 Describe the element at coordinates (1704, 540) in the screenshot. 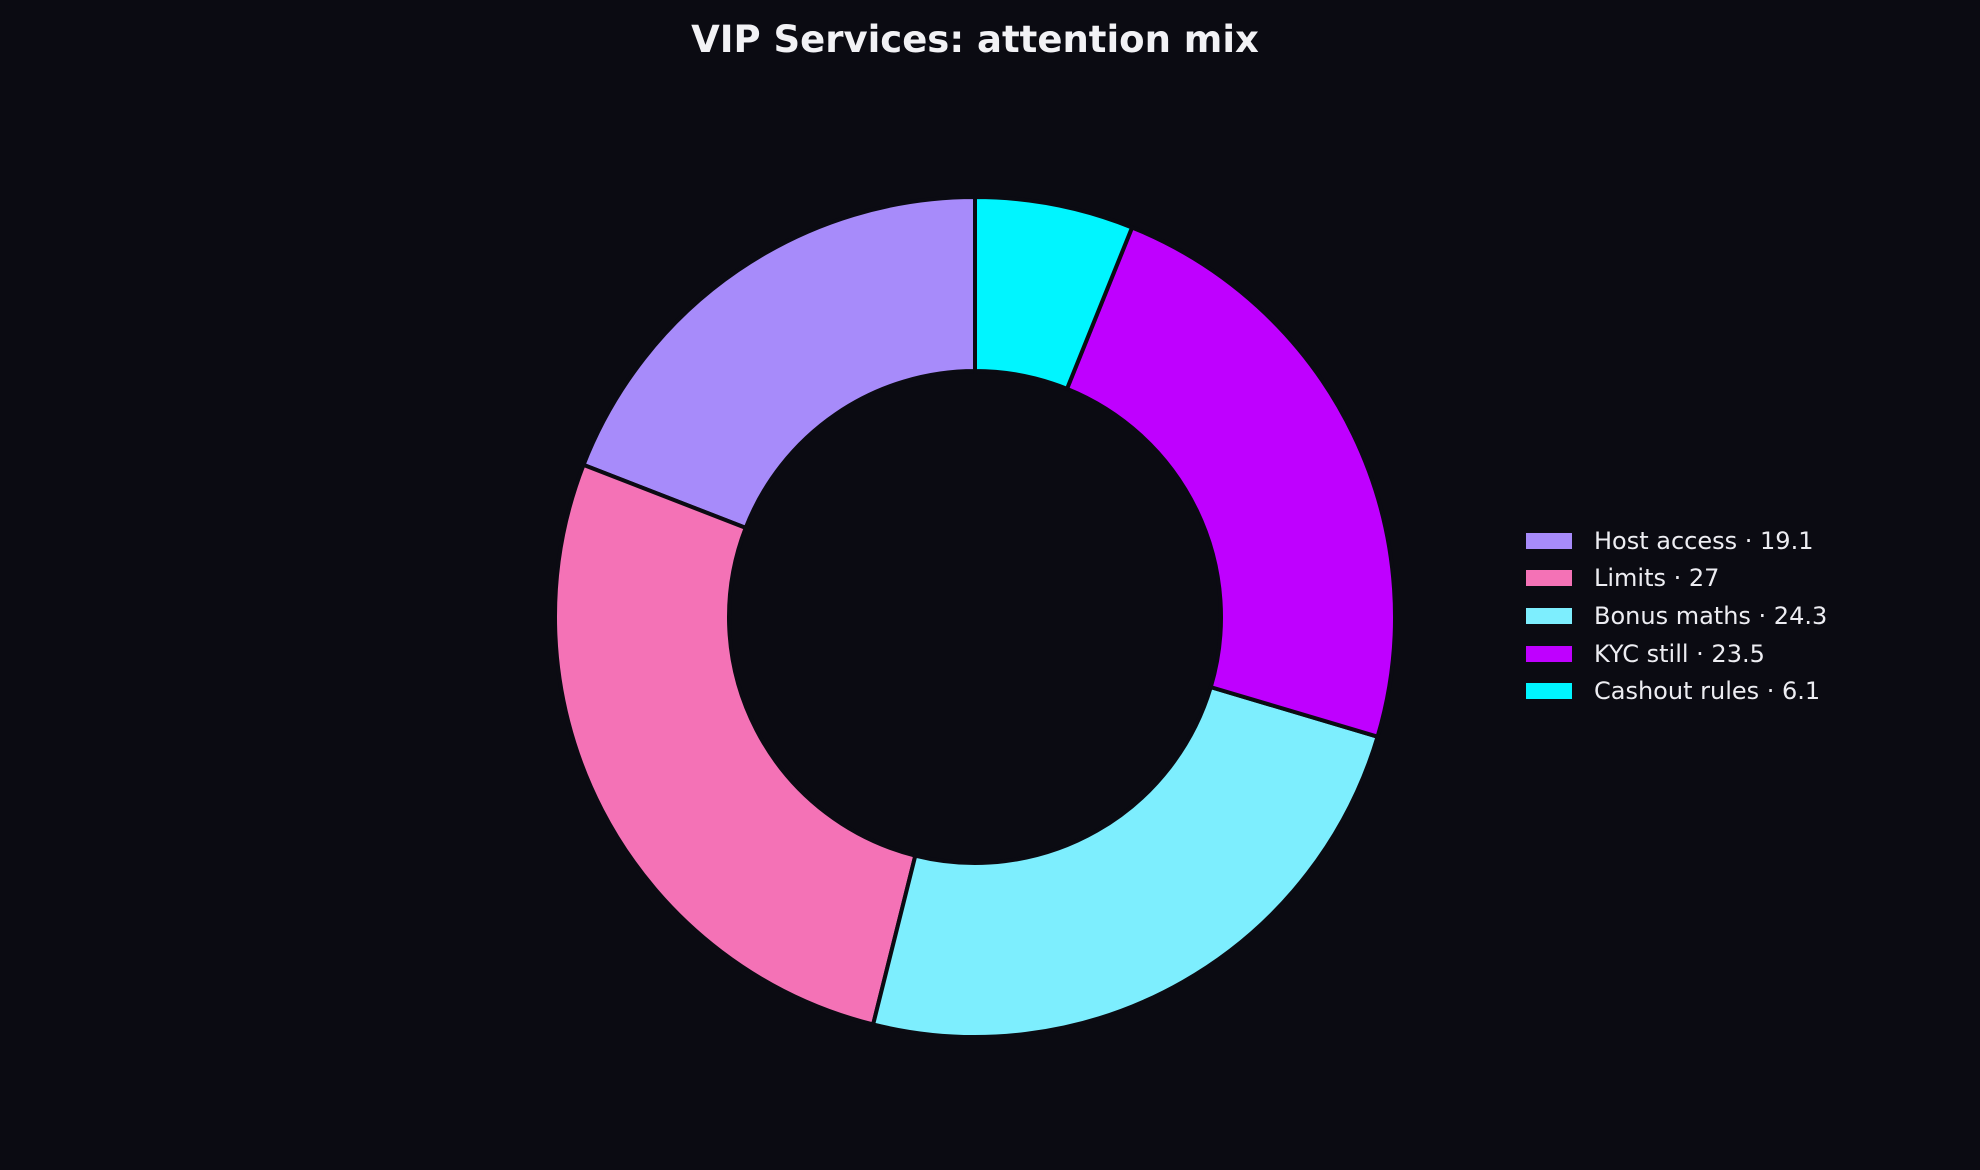

I see `legend-label: Host access · 19.1` at that location.